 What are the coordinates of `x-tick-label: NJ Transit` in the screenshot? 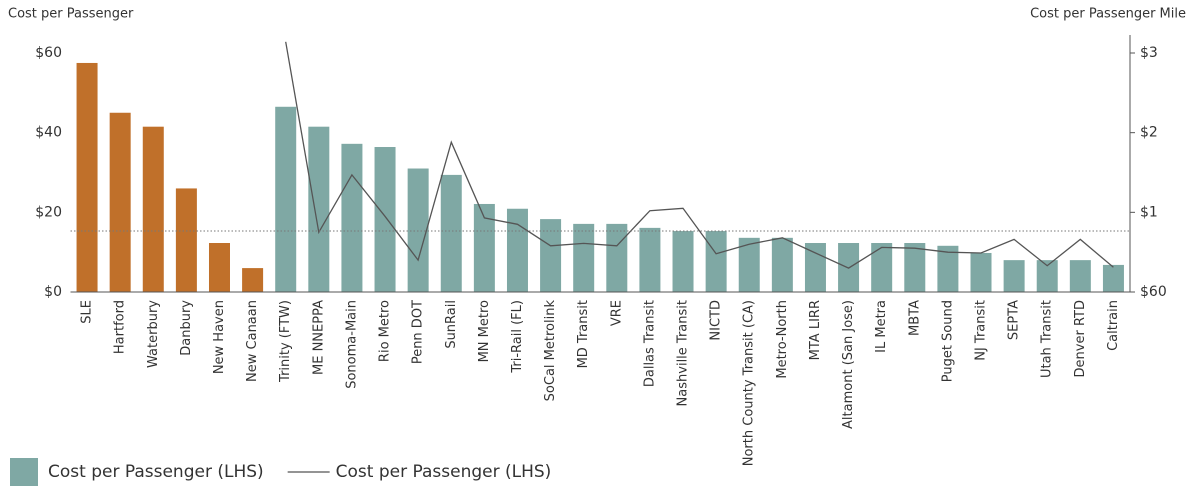 It's located at (981, 330).